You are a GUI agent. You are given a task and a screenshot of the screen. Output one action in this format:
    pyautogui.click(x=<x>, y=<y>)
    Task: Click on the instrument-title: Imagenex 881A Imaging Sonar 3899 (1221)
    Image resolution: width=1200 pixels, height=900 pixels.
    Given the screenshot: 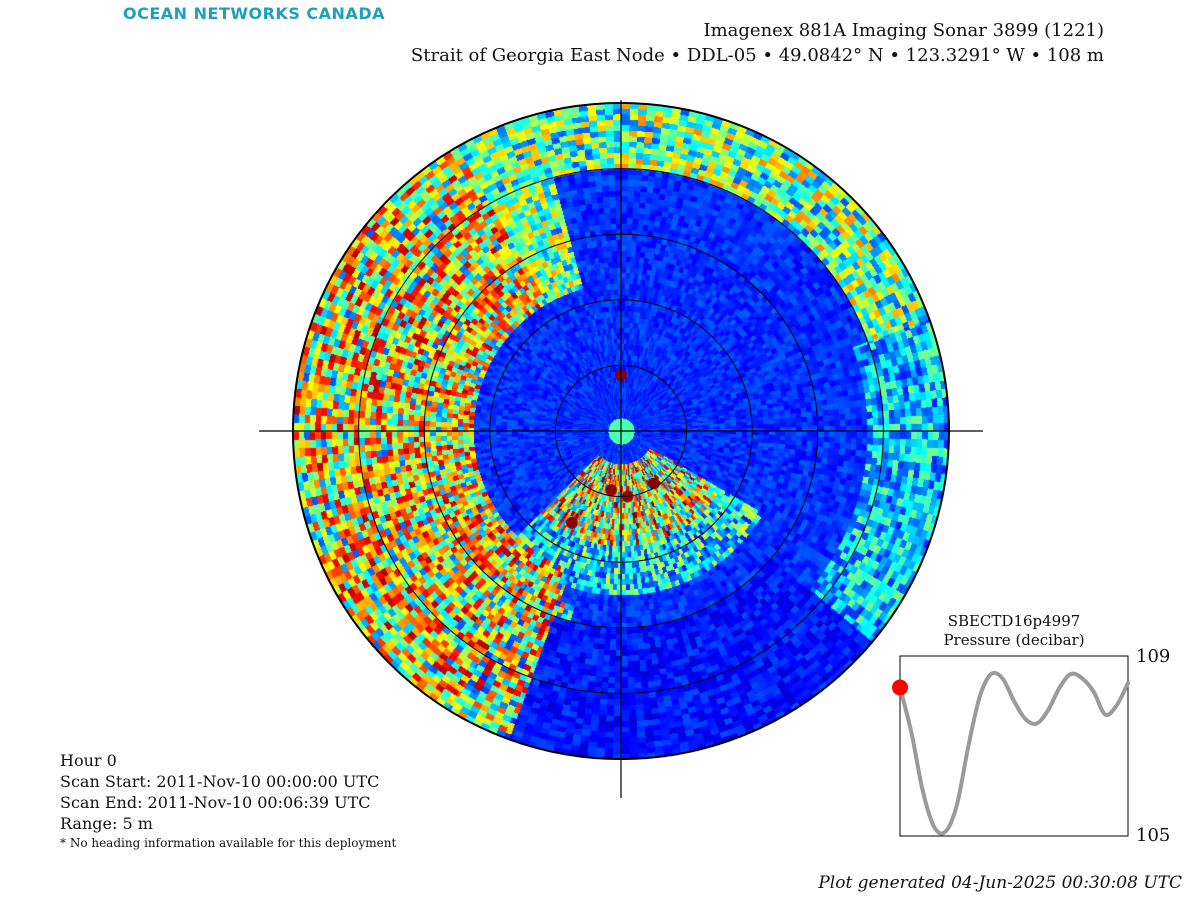 What is the action you would take?
    pyautogui.click(x=903, y=30)
    